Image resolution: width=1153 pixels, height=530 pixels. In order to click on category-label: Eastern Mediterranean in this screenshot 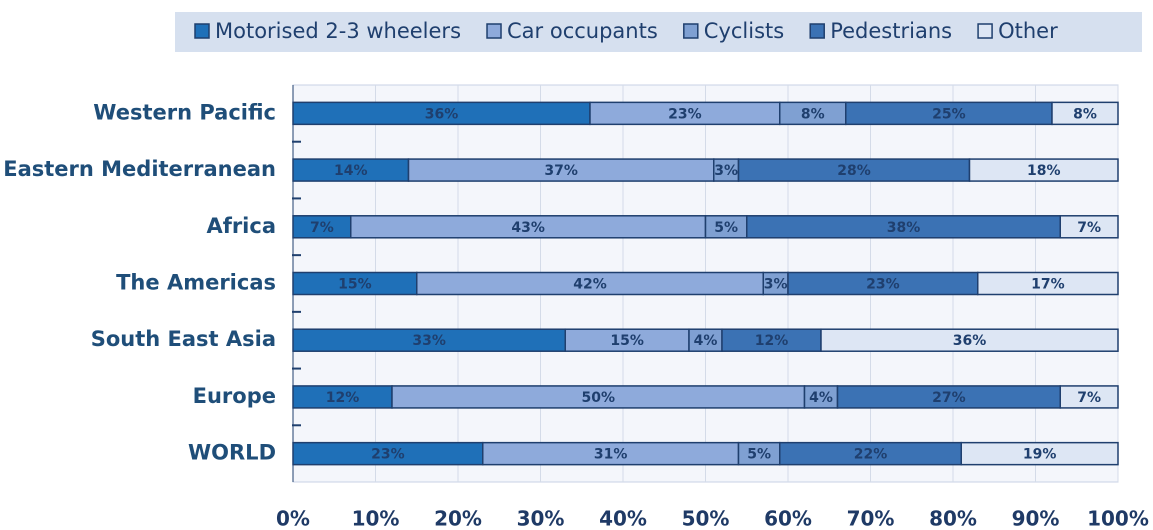, I will do `click(139, 169)`.